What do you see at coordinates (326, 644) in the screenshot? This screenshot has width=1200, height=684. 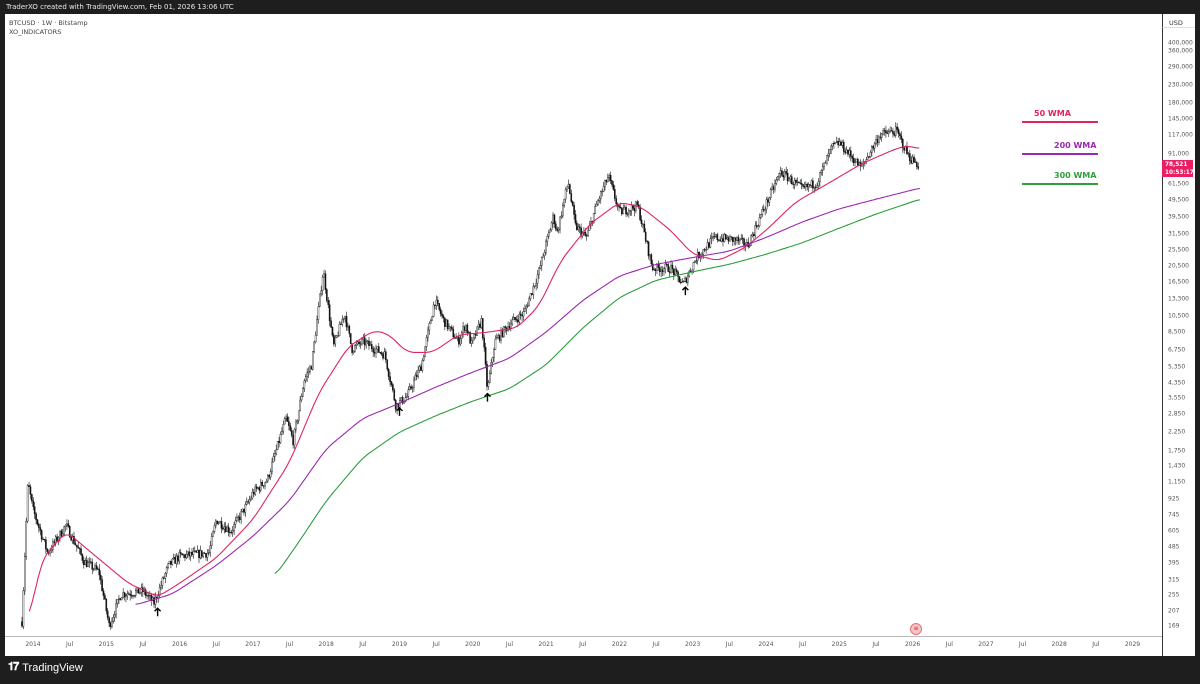 I see `x-tick-label: 2018` at bounding box center [326, 644].